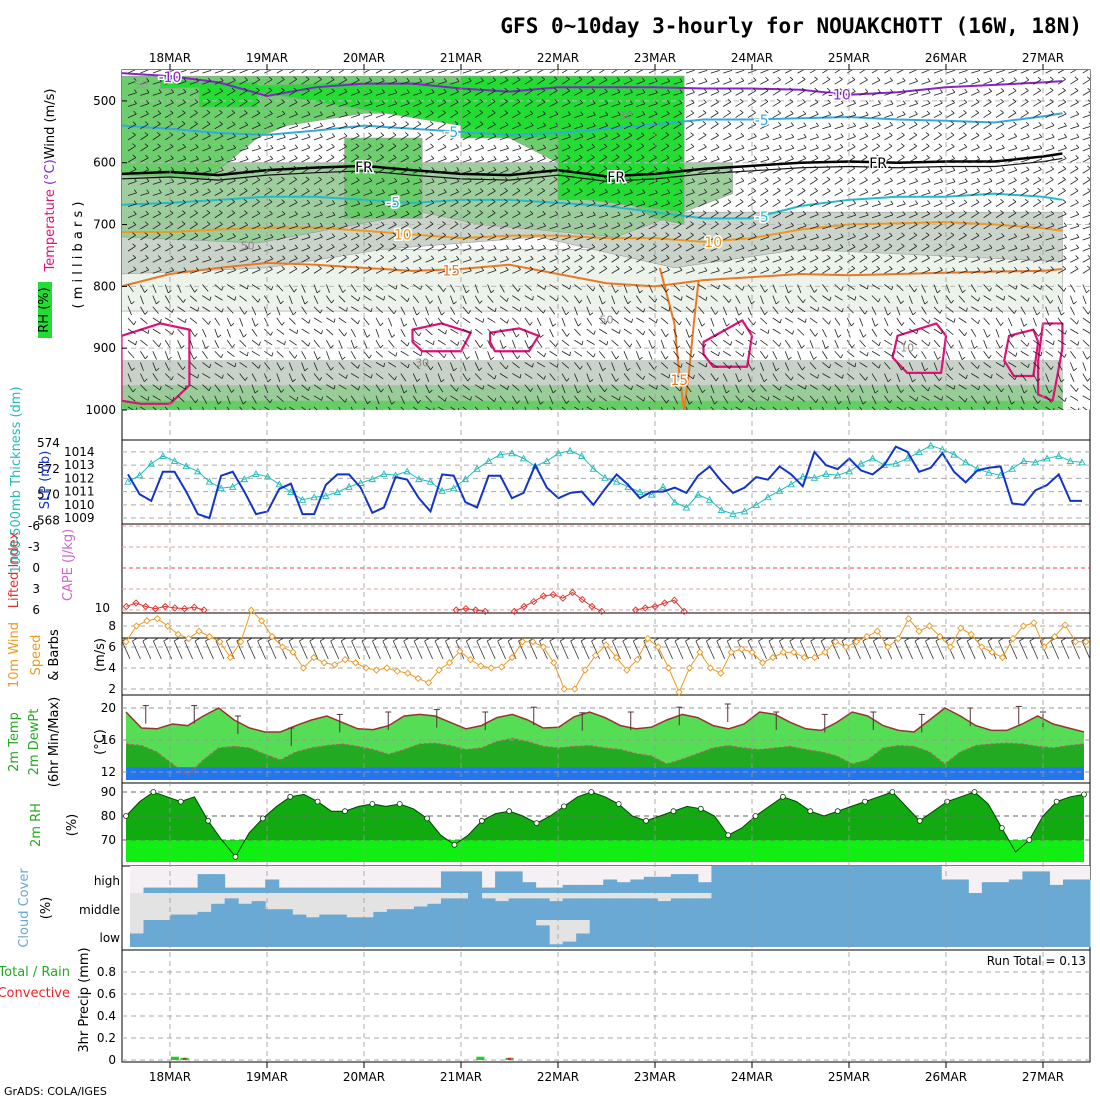 The width and height of the screenshot is (1100, 1100). I want to click on surface-wind-barb, so click(157, 650).